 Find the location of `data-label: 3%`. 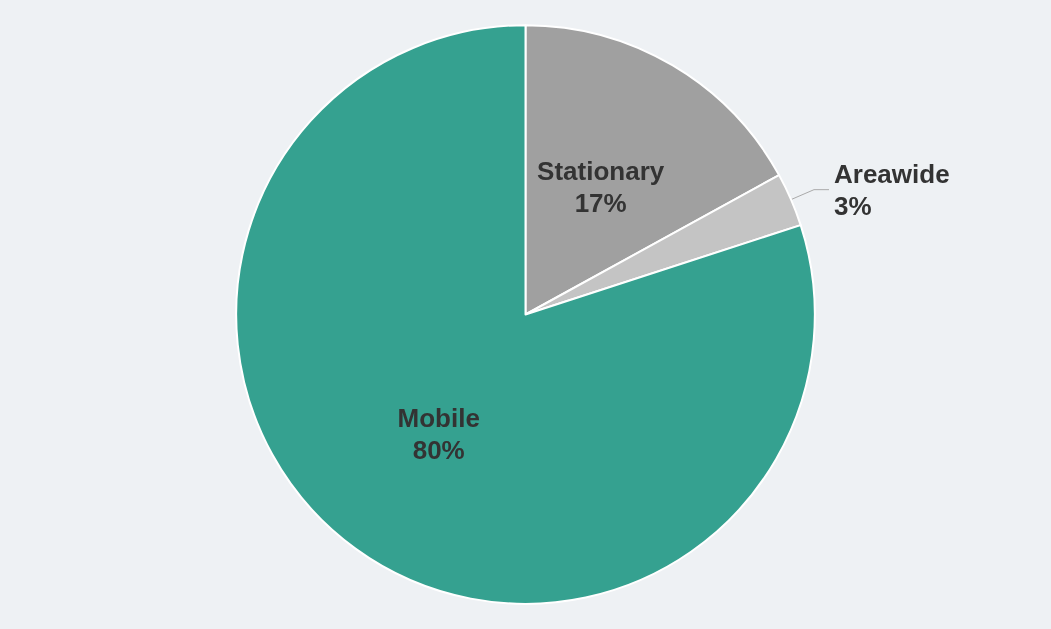

data-label: 3% is located at coordinates (852, 205).